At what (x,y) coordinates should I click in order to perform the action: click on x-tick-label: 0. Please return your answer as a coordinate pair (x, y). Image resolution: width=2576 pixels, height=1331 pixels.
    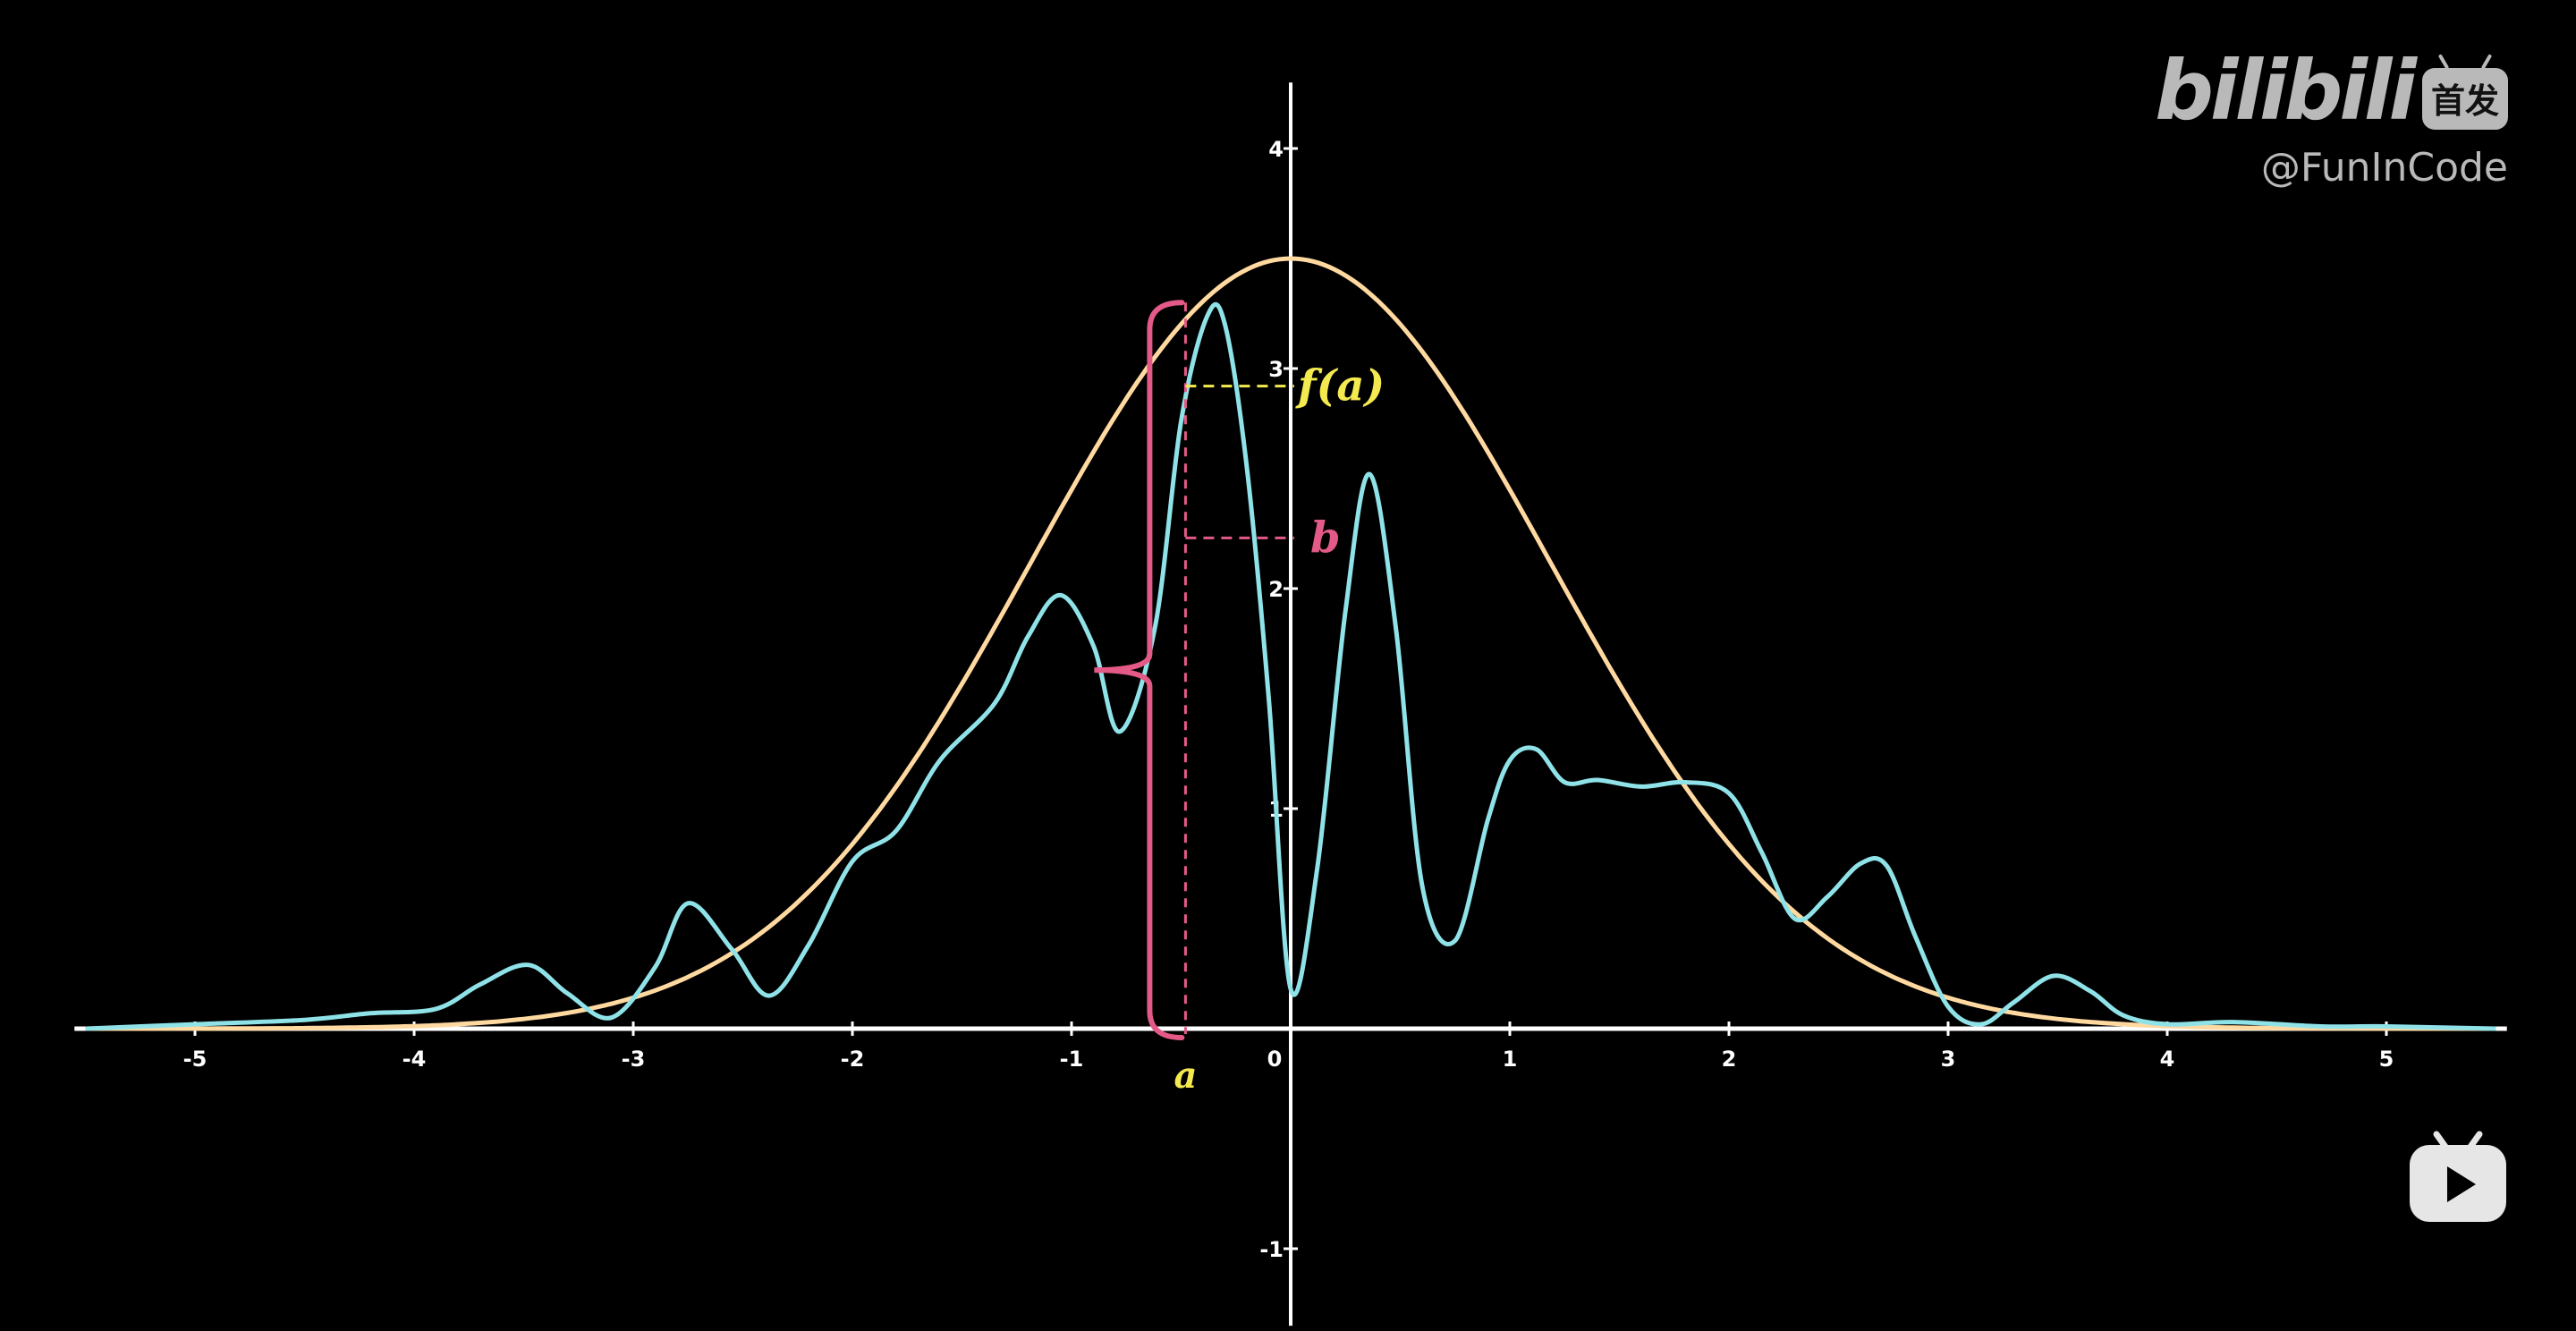
    Looking at the image, I should click on (1275, 1060).